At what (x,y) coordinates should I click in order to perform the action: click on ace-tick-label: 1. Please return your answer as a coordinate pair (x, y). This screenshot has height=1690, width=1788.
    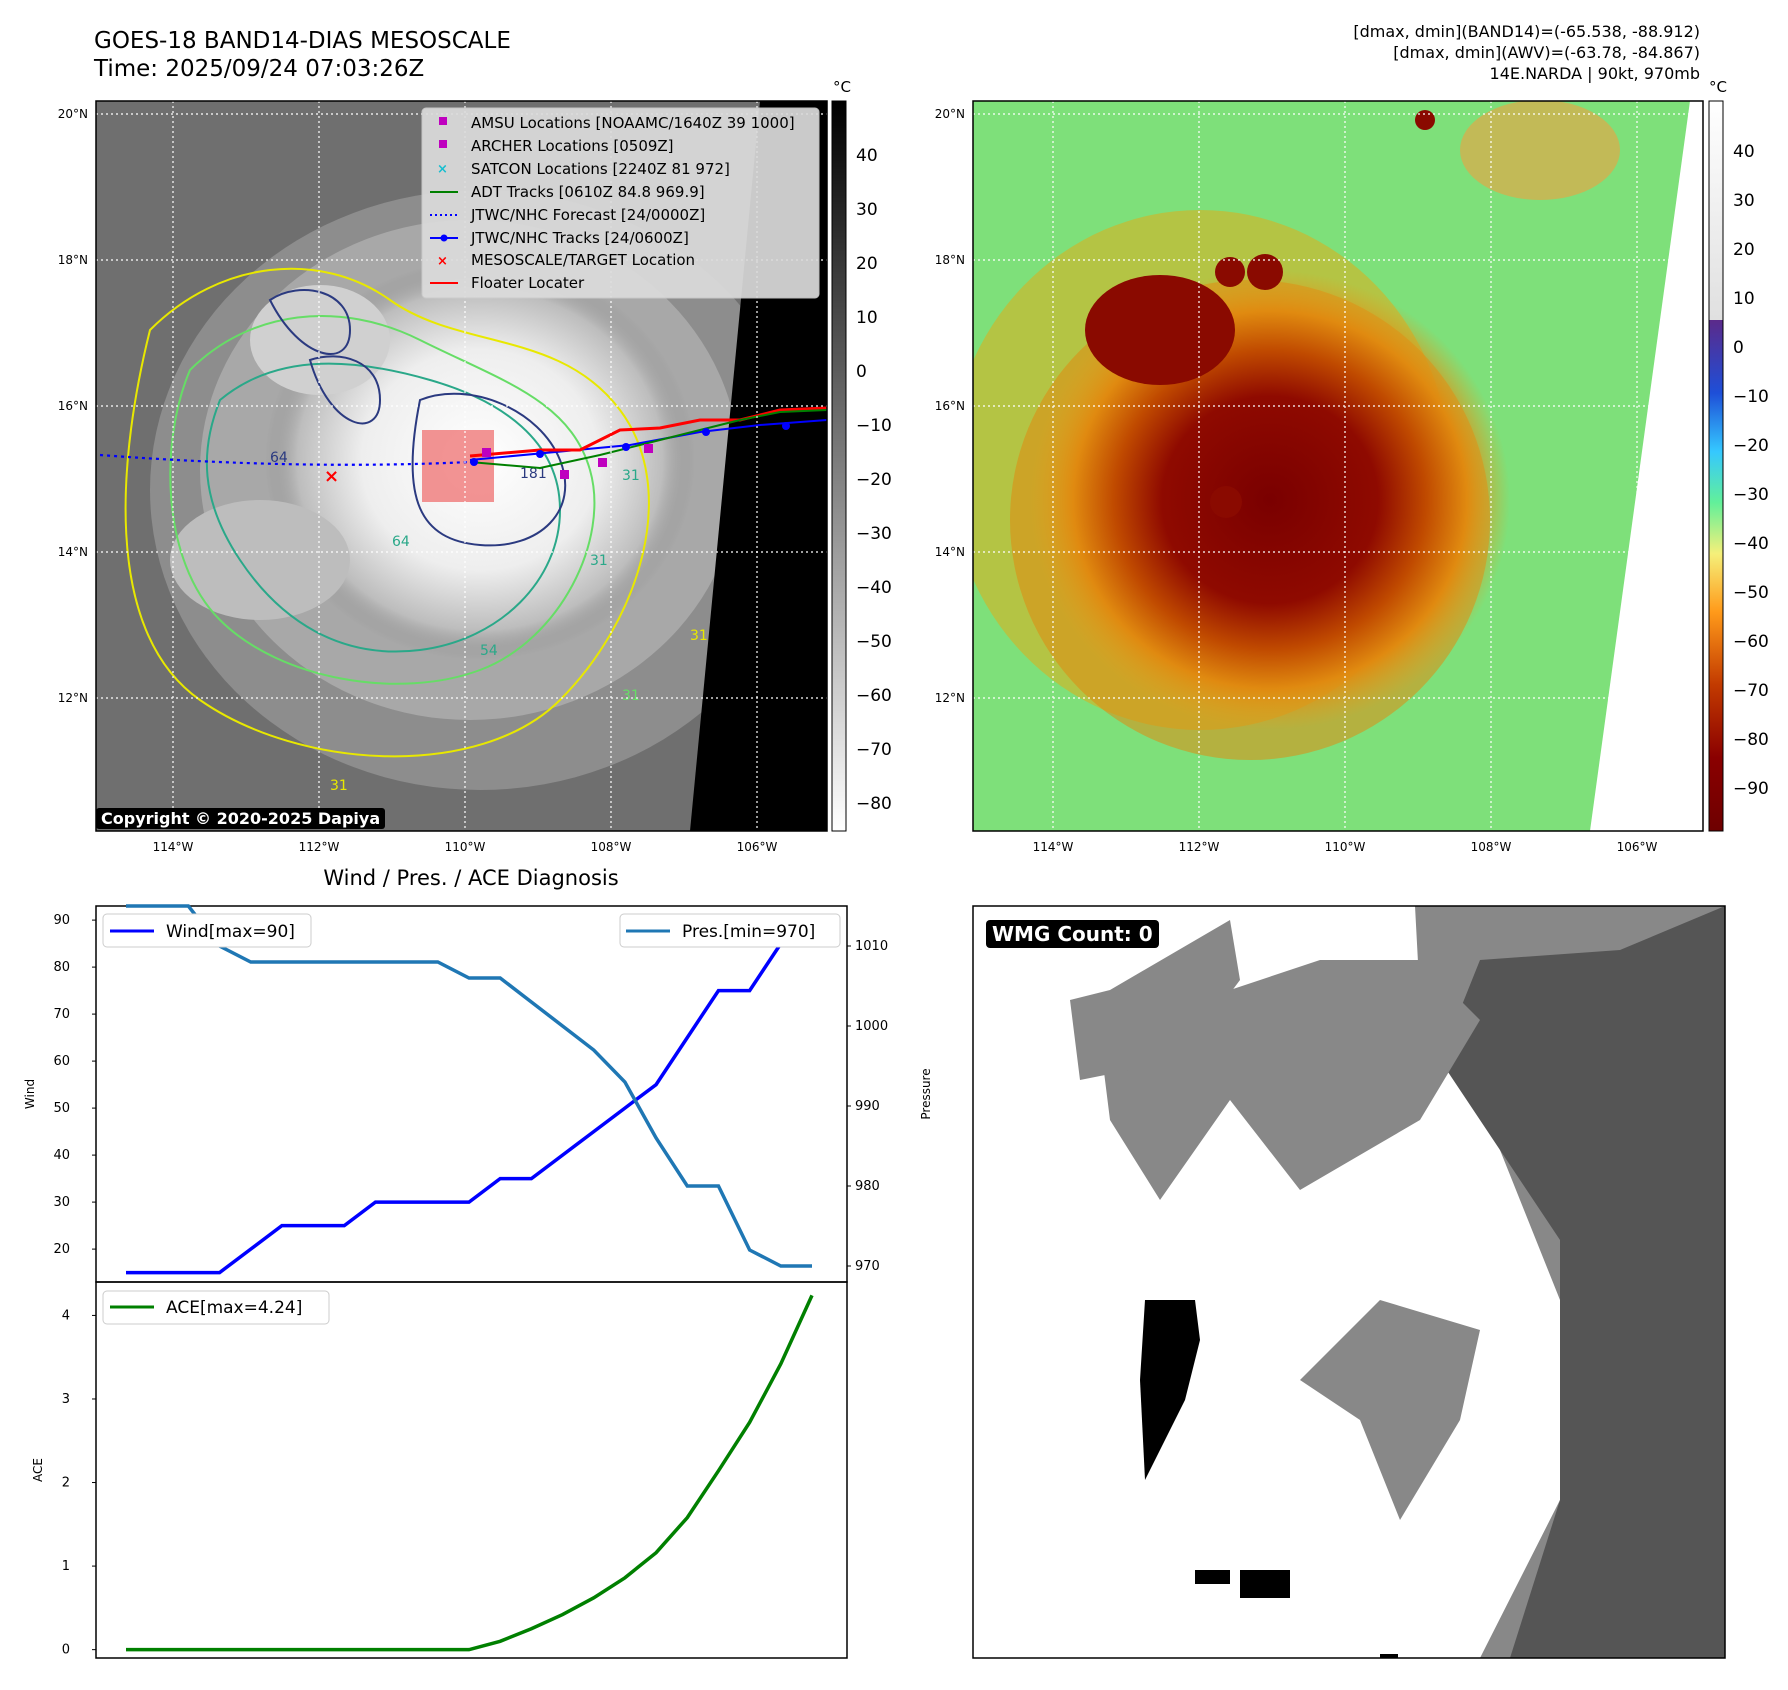
    Looking at the image, I should click on (66, 1566).